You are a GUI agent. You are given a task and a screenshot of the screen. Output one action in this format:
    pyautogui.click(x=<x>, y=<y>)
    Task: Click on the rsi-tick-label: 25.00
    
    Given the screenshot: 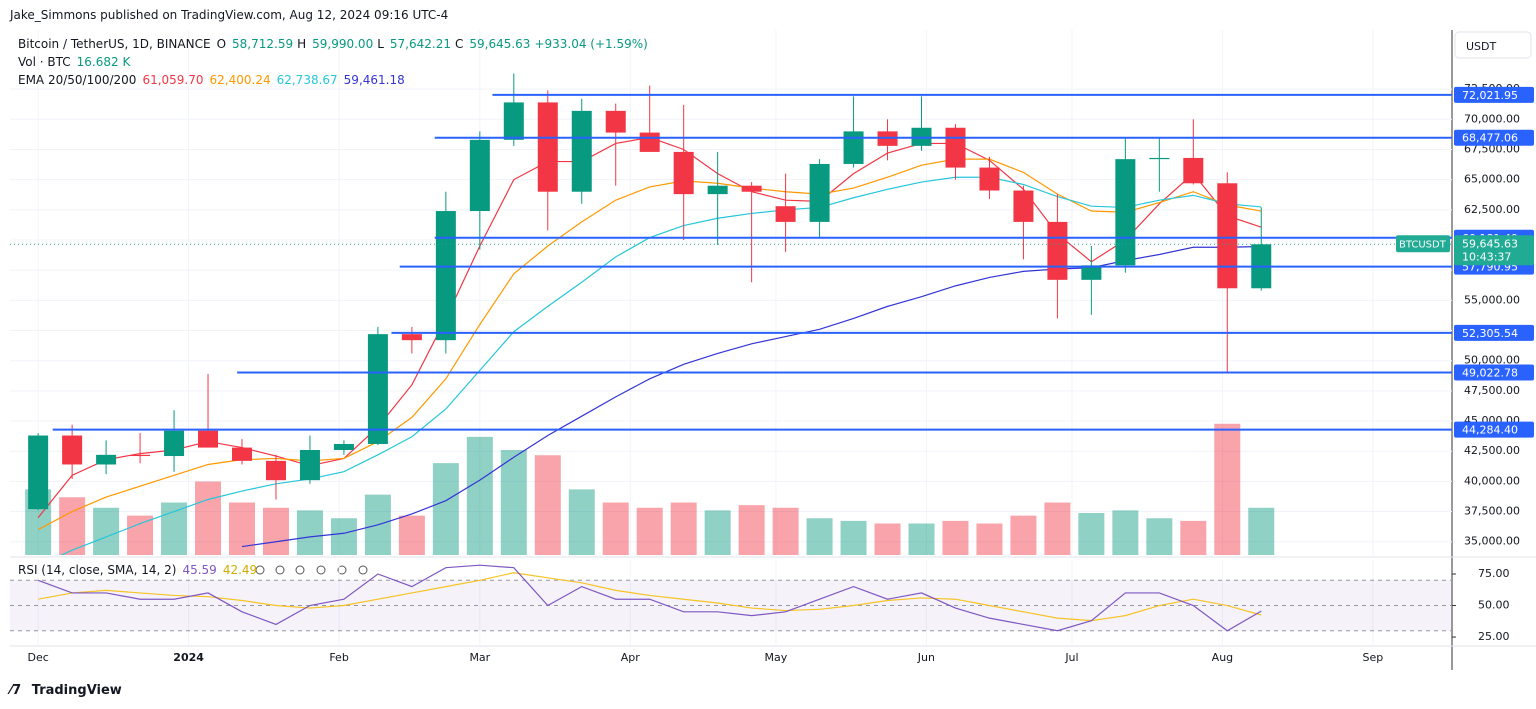 What is the action you would take?
    pyautogui.click(x=1494, y=636)
    